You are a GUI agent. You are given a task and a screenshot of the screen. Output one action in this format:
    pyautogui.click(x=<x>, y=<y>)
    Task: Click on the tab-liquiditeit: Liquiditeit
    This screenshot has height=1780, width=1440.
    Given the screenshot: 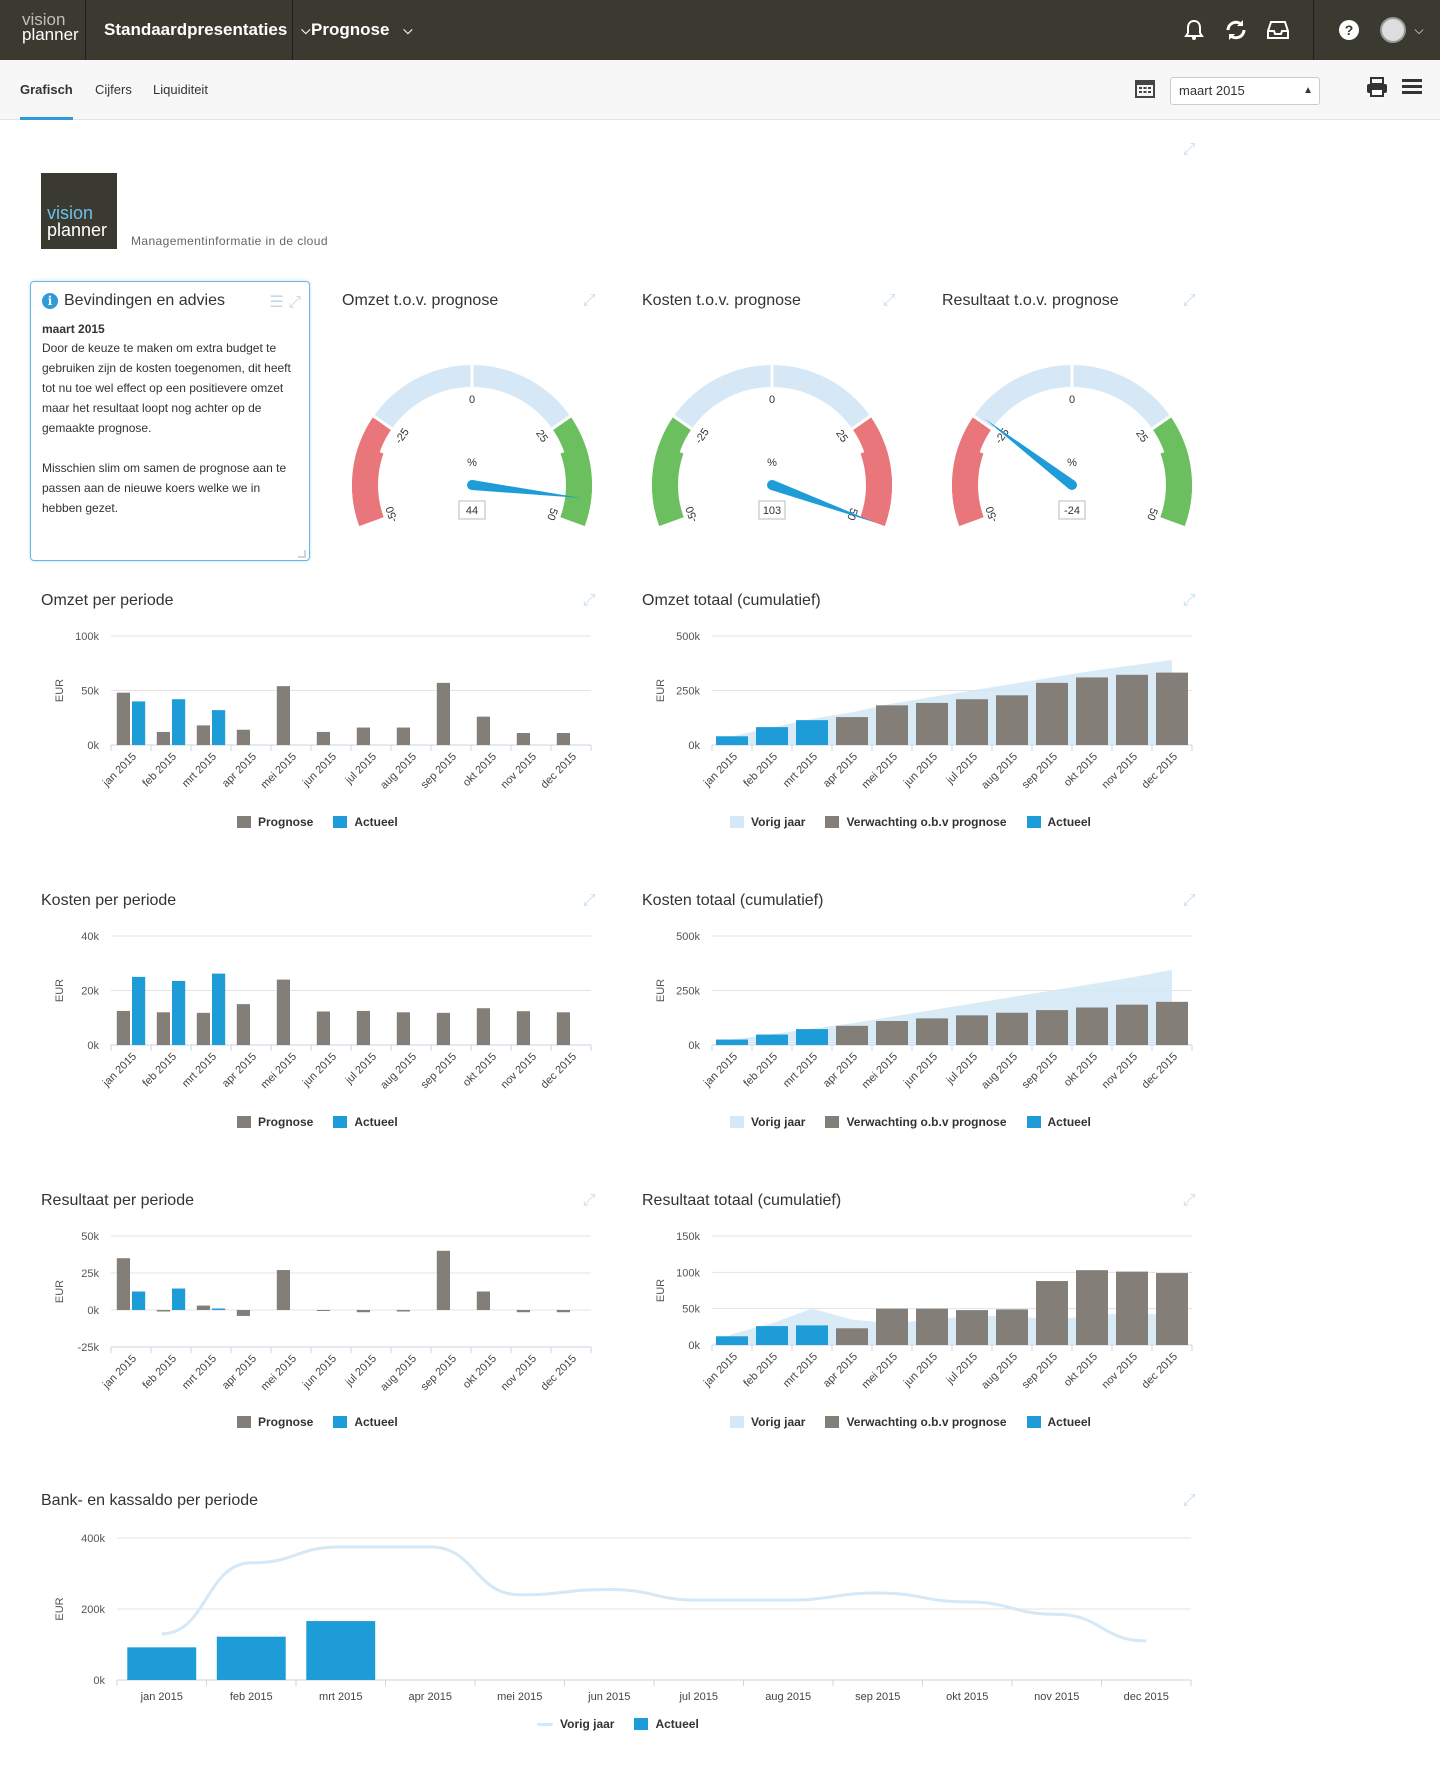 What is the action you would take?
    pyautogui.click(x=180, y=89)
    